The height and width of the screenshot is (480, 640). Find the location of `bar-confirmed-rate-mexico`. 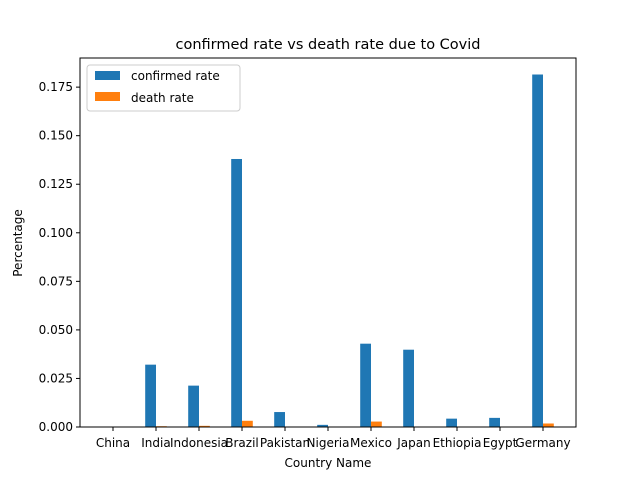

bar-confirmed-rate-mexico is located at coordinates (365, 385).